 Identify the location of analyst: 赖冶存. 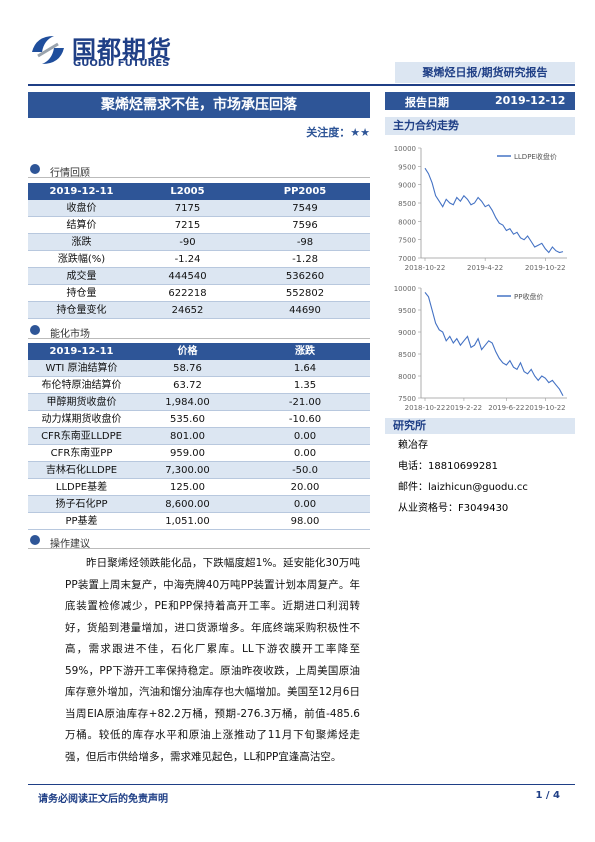
(413, 445).